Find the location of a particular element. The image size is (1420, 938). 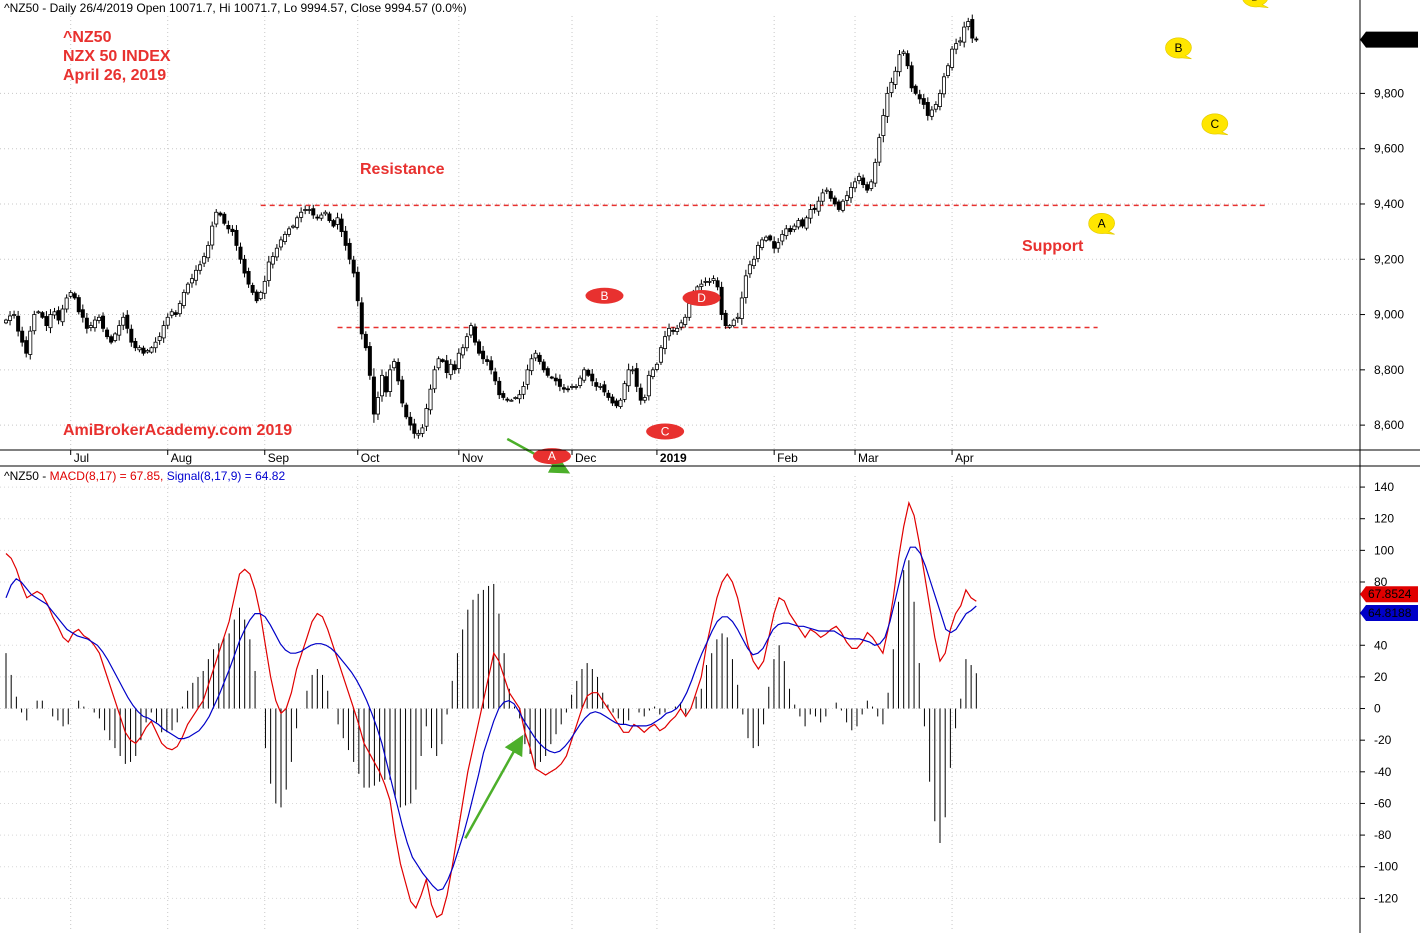

price-tick-label: 9,200 is located at coordinates (1389, 259).